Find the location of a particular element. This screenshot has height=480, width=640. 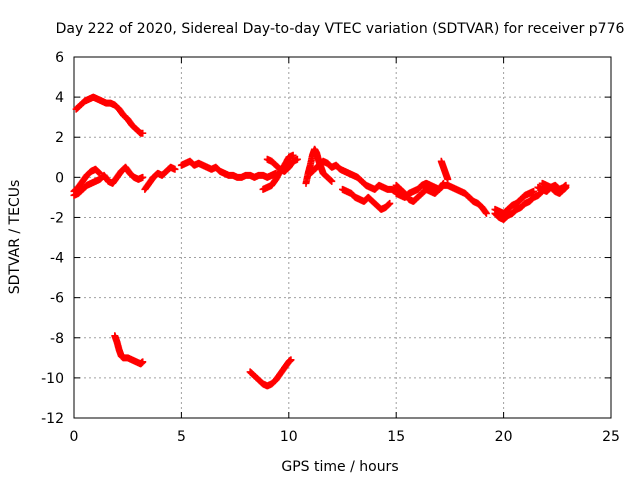

y-tick-label: 2 is located at coordinates (59, 138).